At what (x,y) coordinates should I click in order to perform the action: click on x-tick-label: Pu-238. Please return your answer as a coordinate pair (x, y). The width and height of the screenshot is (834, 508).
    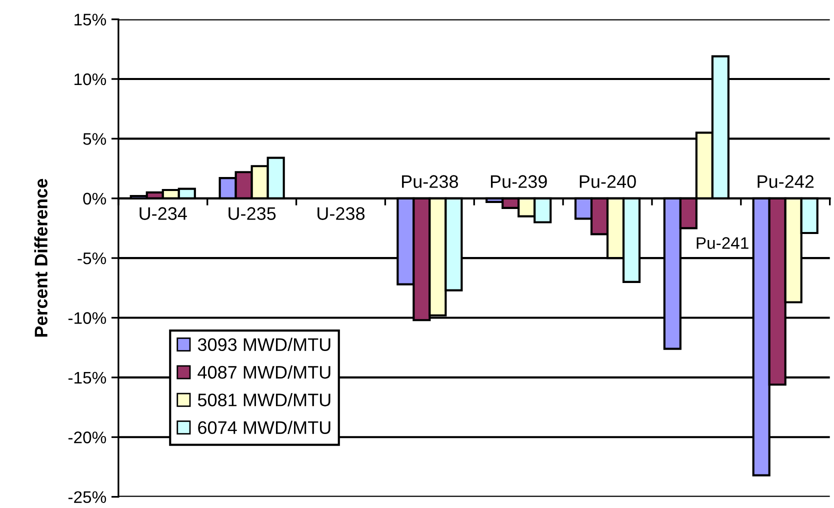
    Looking at the image, I should click on (430, 181).